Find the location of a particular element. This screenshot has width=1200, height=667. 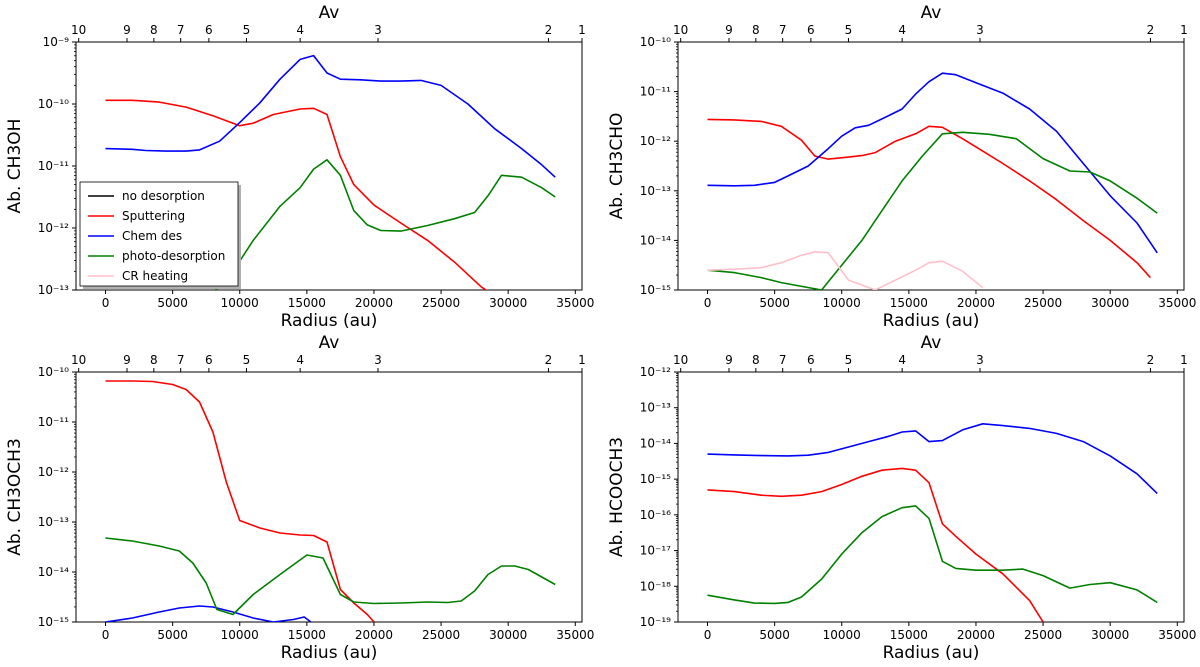

legend-label: CR heating is located at coordinates (155, 276).